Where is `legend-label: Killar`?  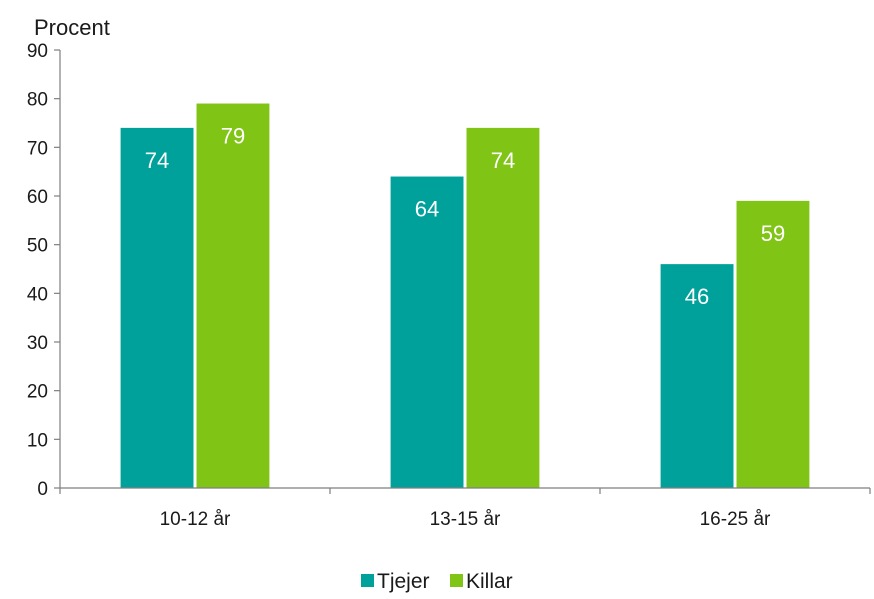 legend-label: Killar is located at coordinates (489, 581).